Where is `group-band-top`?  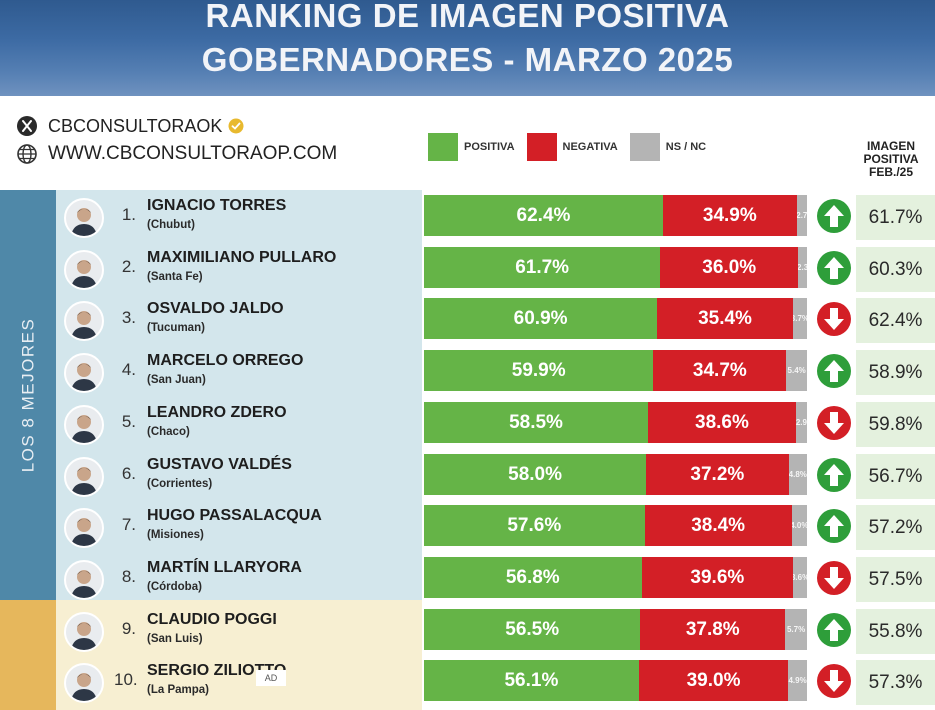
group-band-top is located at coordinates (28, 395).